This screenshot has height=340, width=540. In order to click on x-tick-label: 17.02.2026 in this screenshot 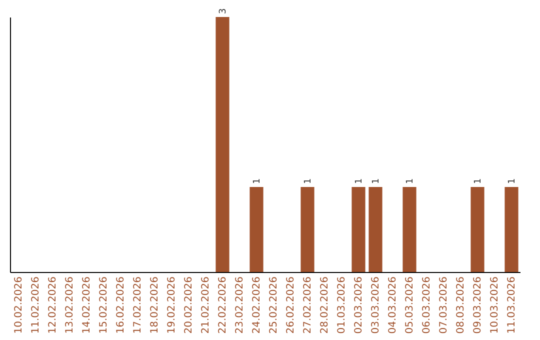, I will do `click(138, 305)`.